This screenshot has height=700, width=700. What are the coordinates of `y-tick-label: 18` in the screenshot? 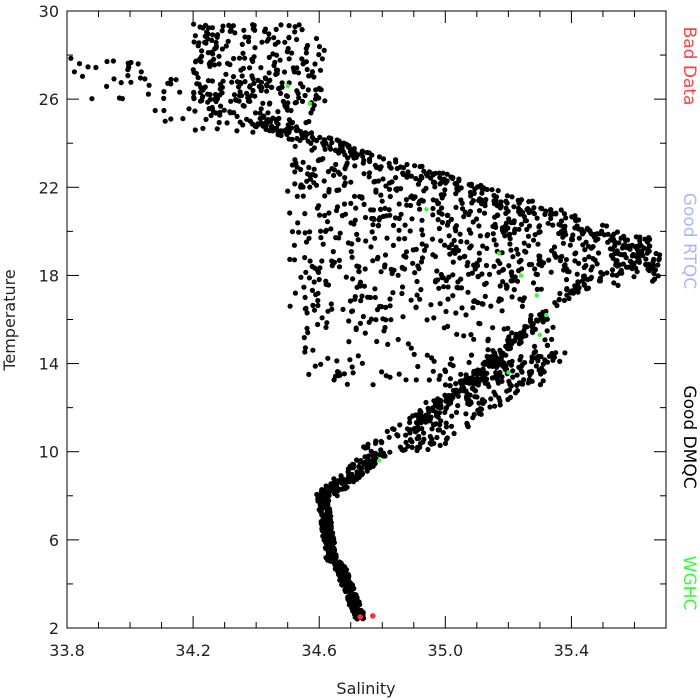 It's located at (49, 275).